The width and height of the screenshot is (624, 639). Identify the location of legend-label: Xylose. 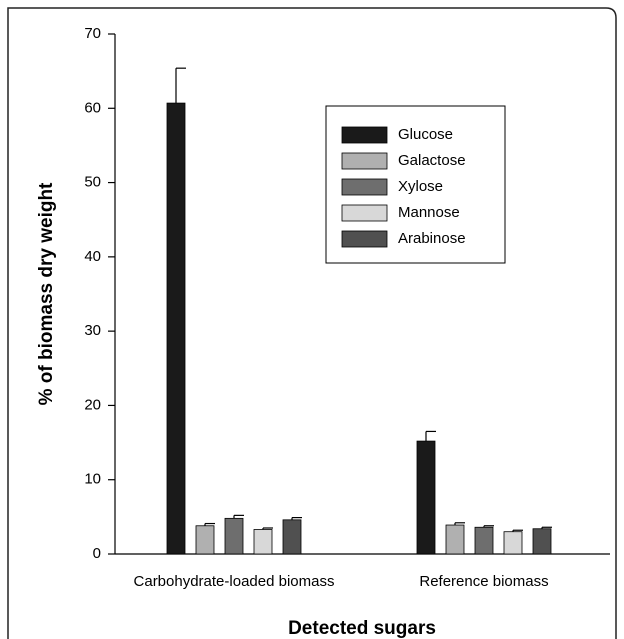
(420, 186).